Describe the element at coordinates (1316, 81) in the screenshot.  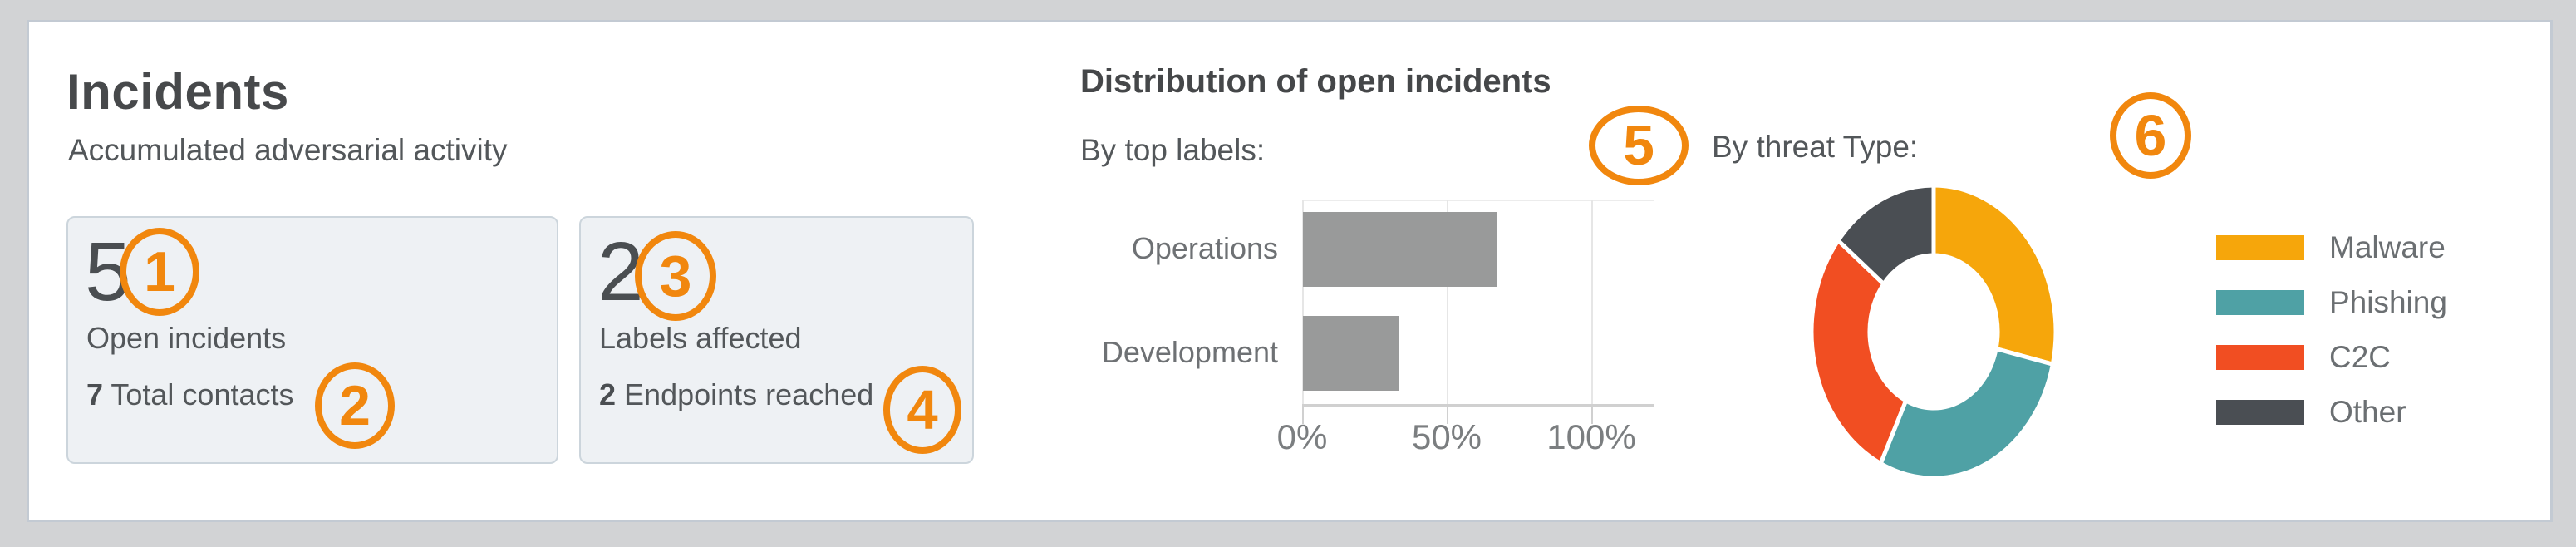
I see `distribution-title: Distribution of open incidents` at that location.